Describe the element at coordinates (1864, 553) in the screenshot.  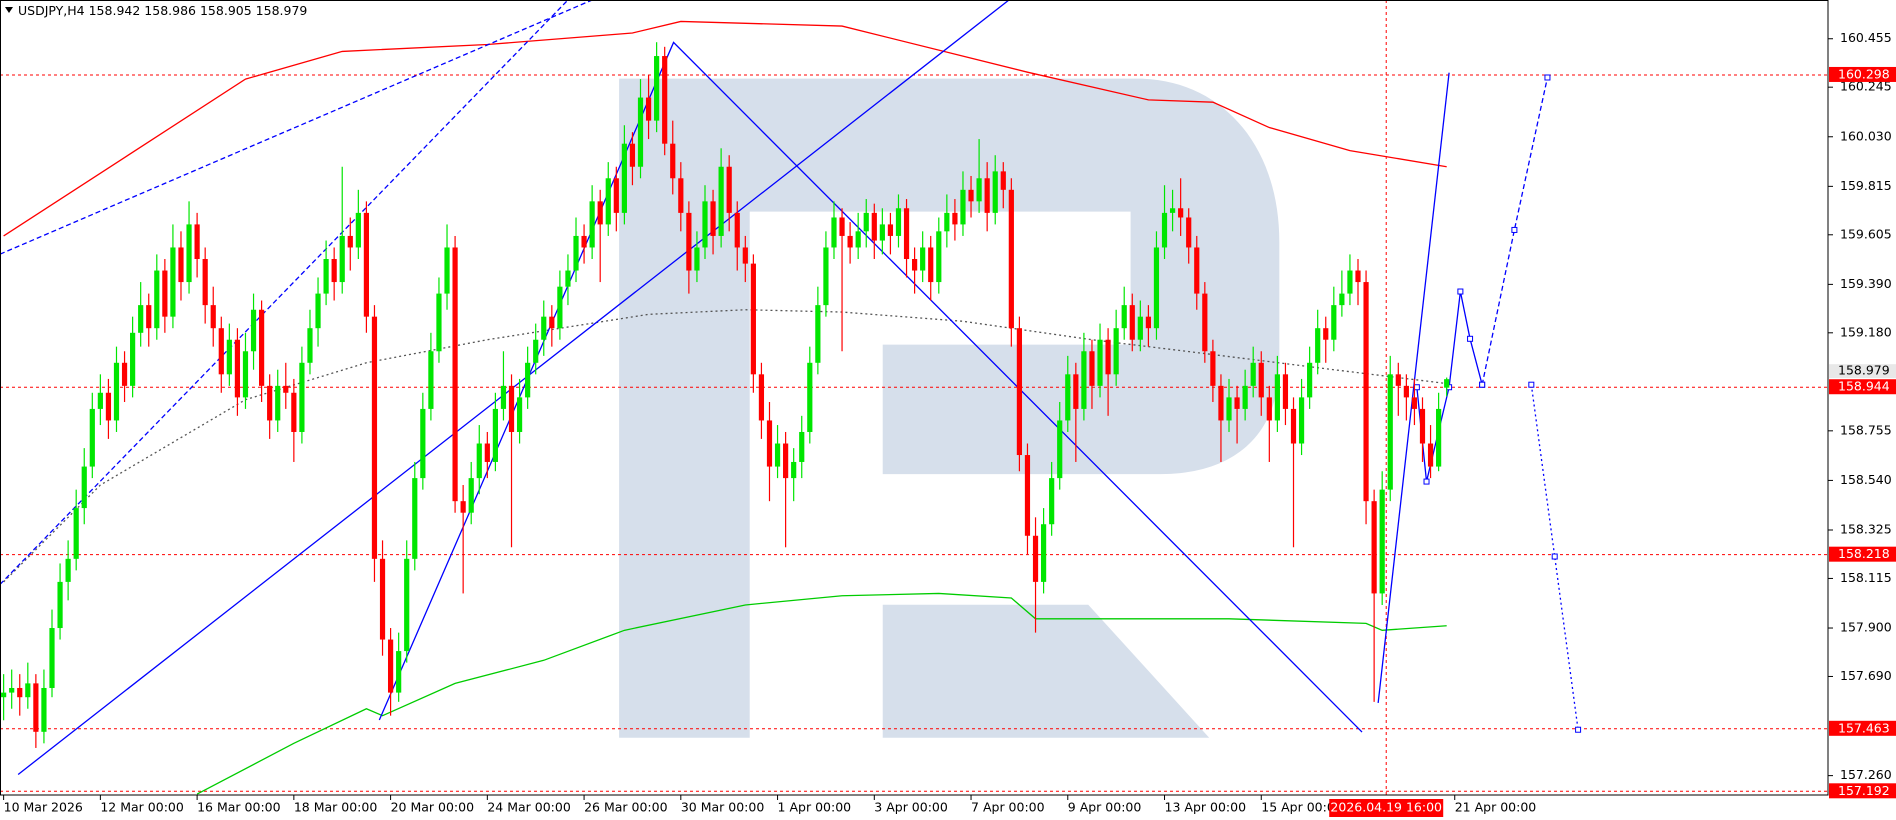
I see `level-label: 158.218` at that location.